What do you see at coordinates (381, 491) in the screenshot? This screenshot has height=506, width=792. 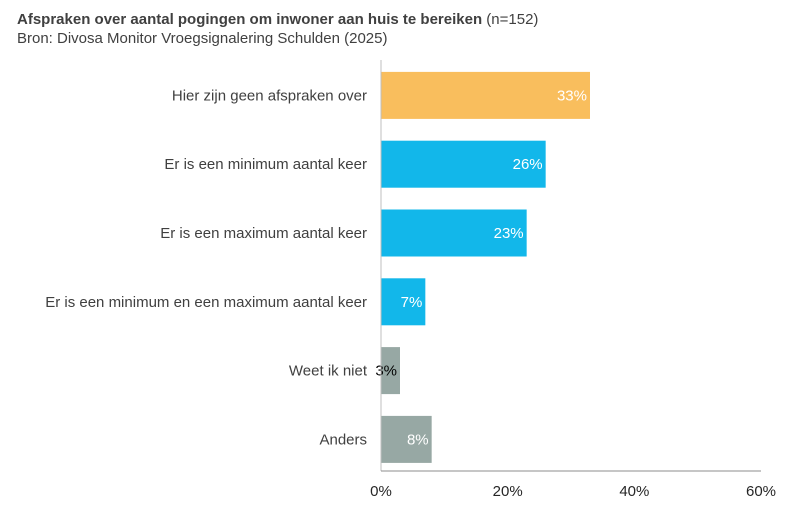 I see `x-tick-label: 0%` at bounding box center [381, 491].